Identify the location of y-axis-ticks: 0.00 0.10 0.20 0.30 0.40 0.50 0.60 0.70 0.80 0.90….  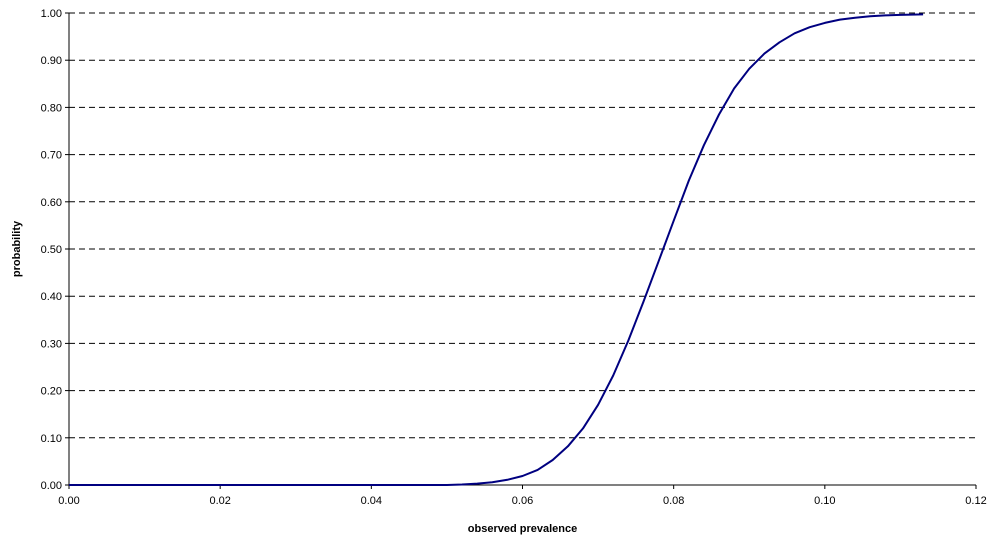
(55, 250).